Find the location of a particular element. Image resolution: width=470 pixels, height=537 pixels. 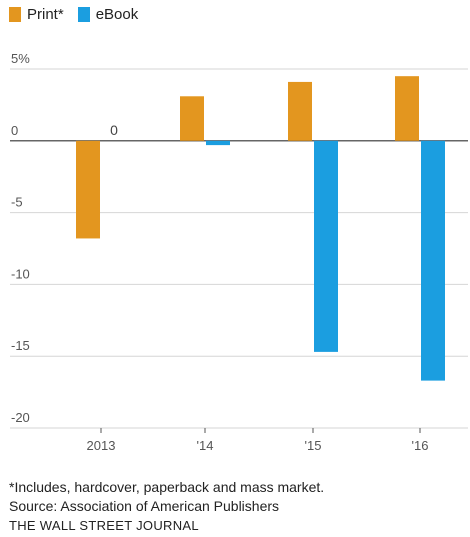

y-tick-label: -10 is located at coordinates (20, 273).